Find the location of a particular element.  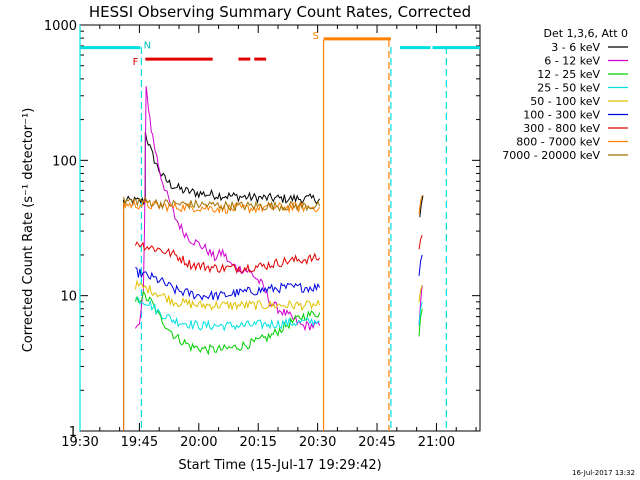

legend-entry-label: 25 - 50 keV is located at coordinates (568, 88).